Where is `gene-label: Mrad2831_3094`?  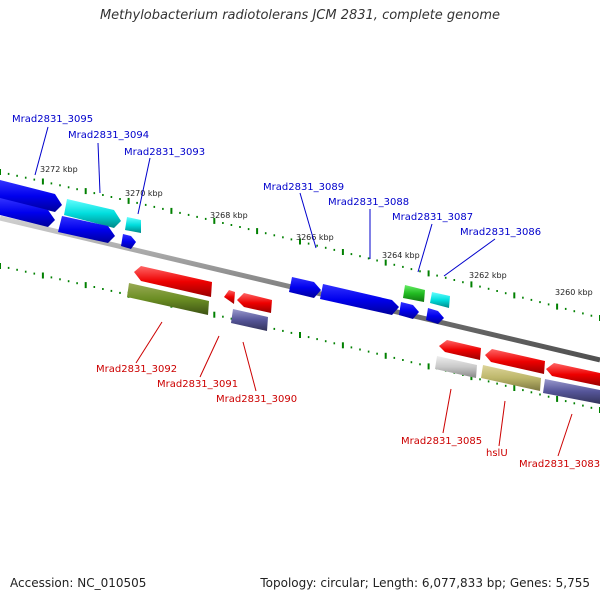
gene-label: Mrad2831_3094 is located at coordinates (108, 135).